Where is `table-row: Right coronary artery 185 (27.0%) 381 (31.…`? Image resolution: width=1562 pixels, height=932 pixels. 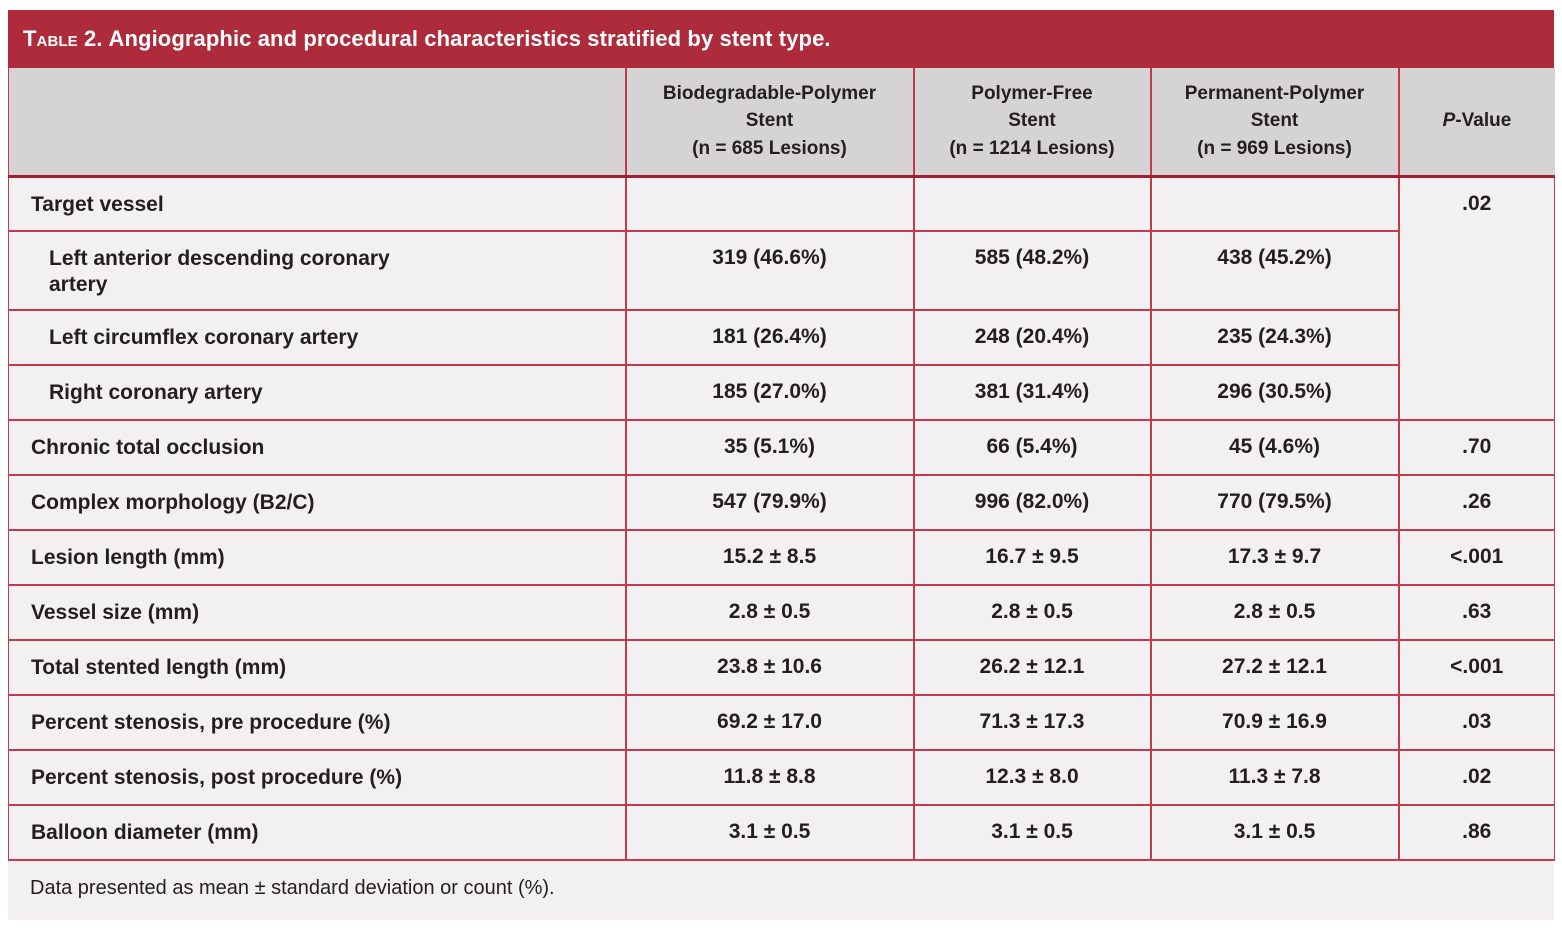
table-row: Right coronary artery 185 (27.0%) 381 (31.… is located at coordinates (781, 392).